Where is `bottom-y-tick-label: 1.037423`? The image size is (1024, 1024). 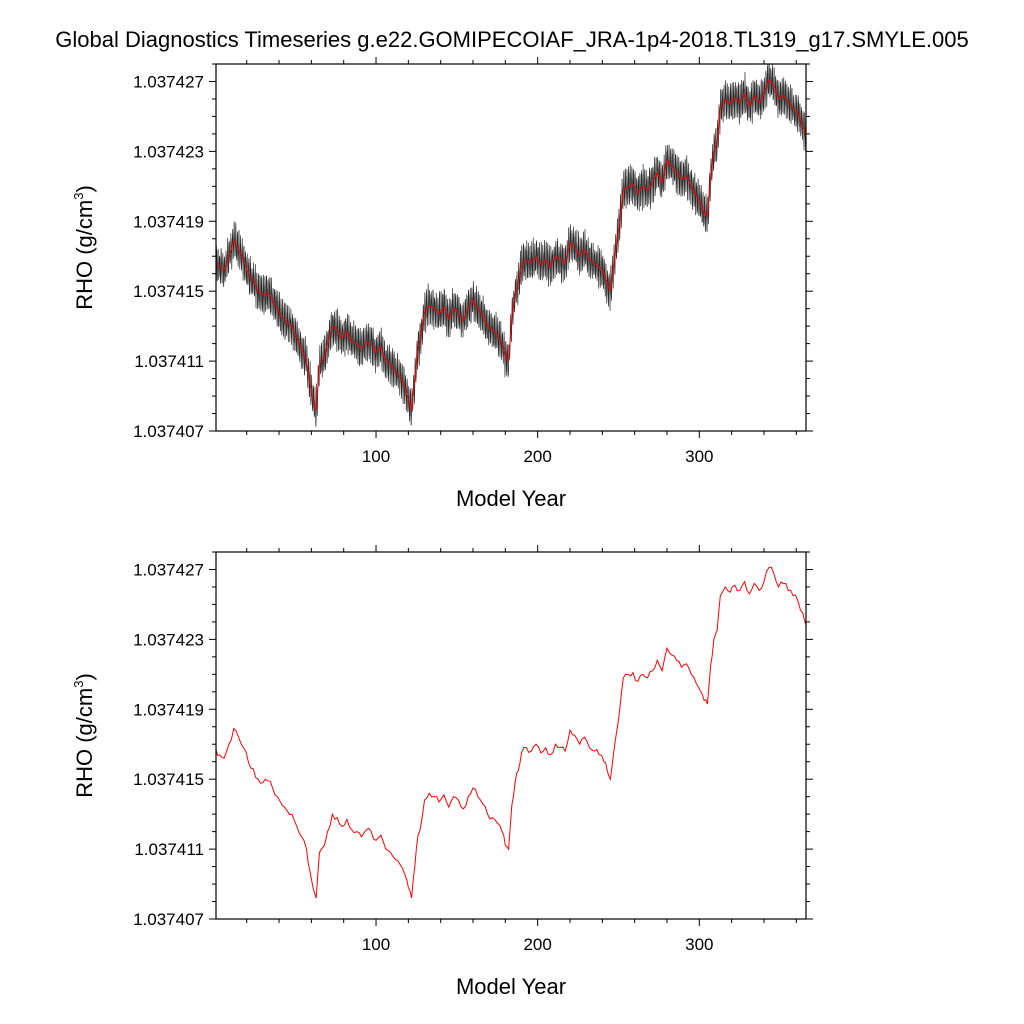 bottom-y-tick-label: 1.037423 is located at coordinates (168, 639).